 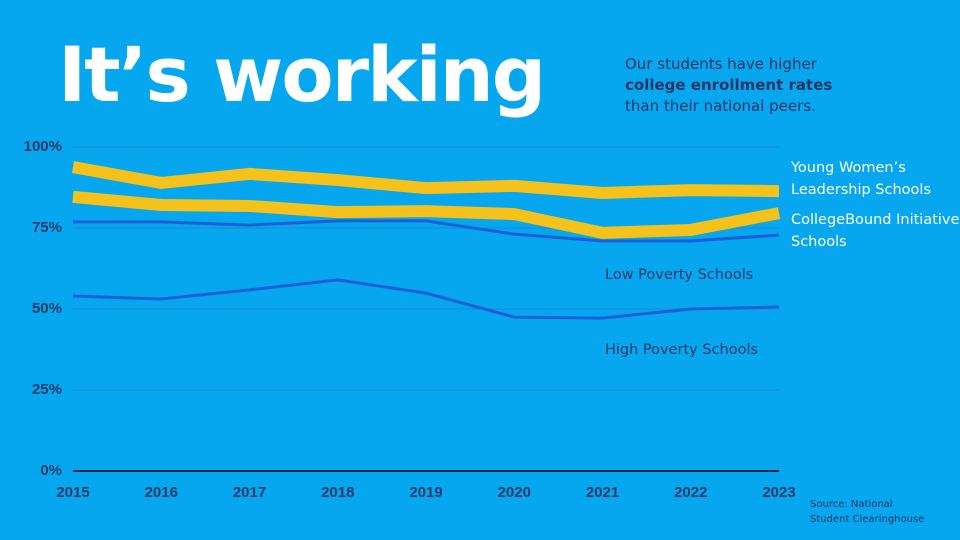 What do you see at coordinates (867, 519) in the screenshot?
I see `source-line: Student Clearinghouse` at bounding box center [867, 519].